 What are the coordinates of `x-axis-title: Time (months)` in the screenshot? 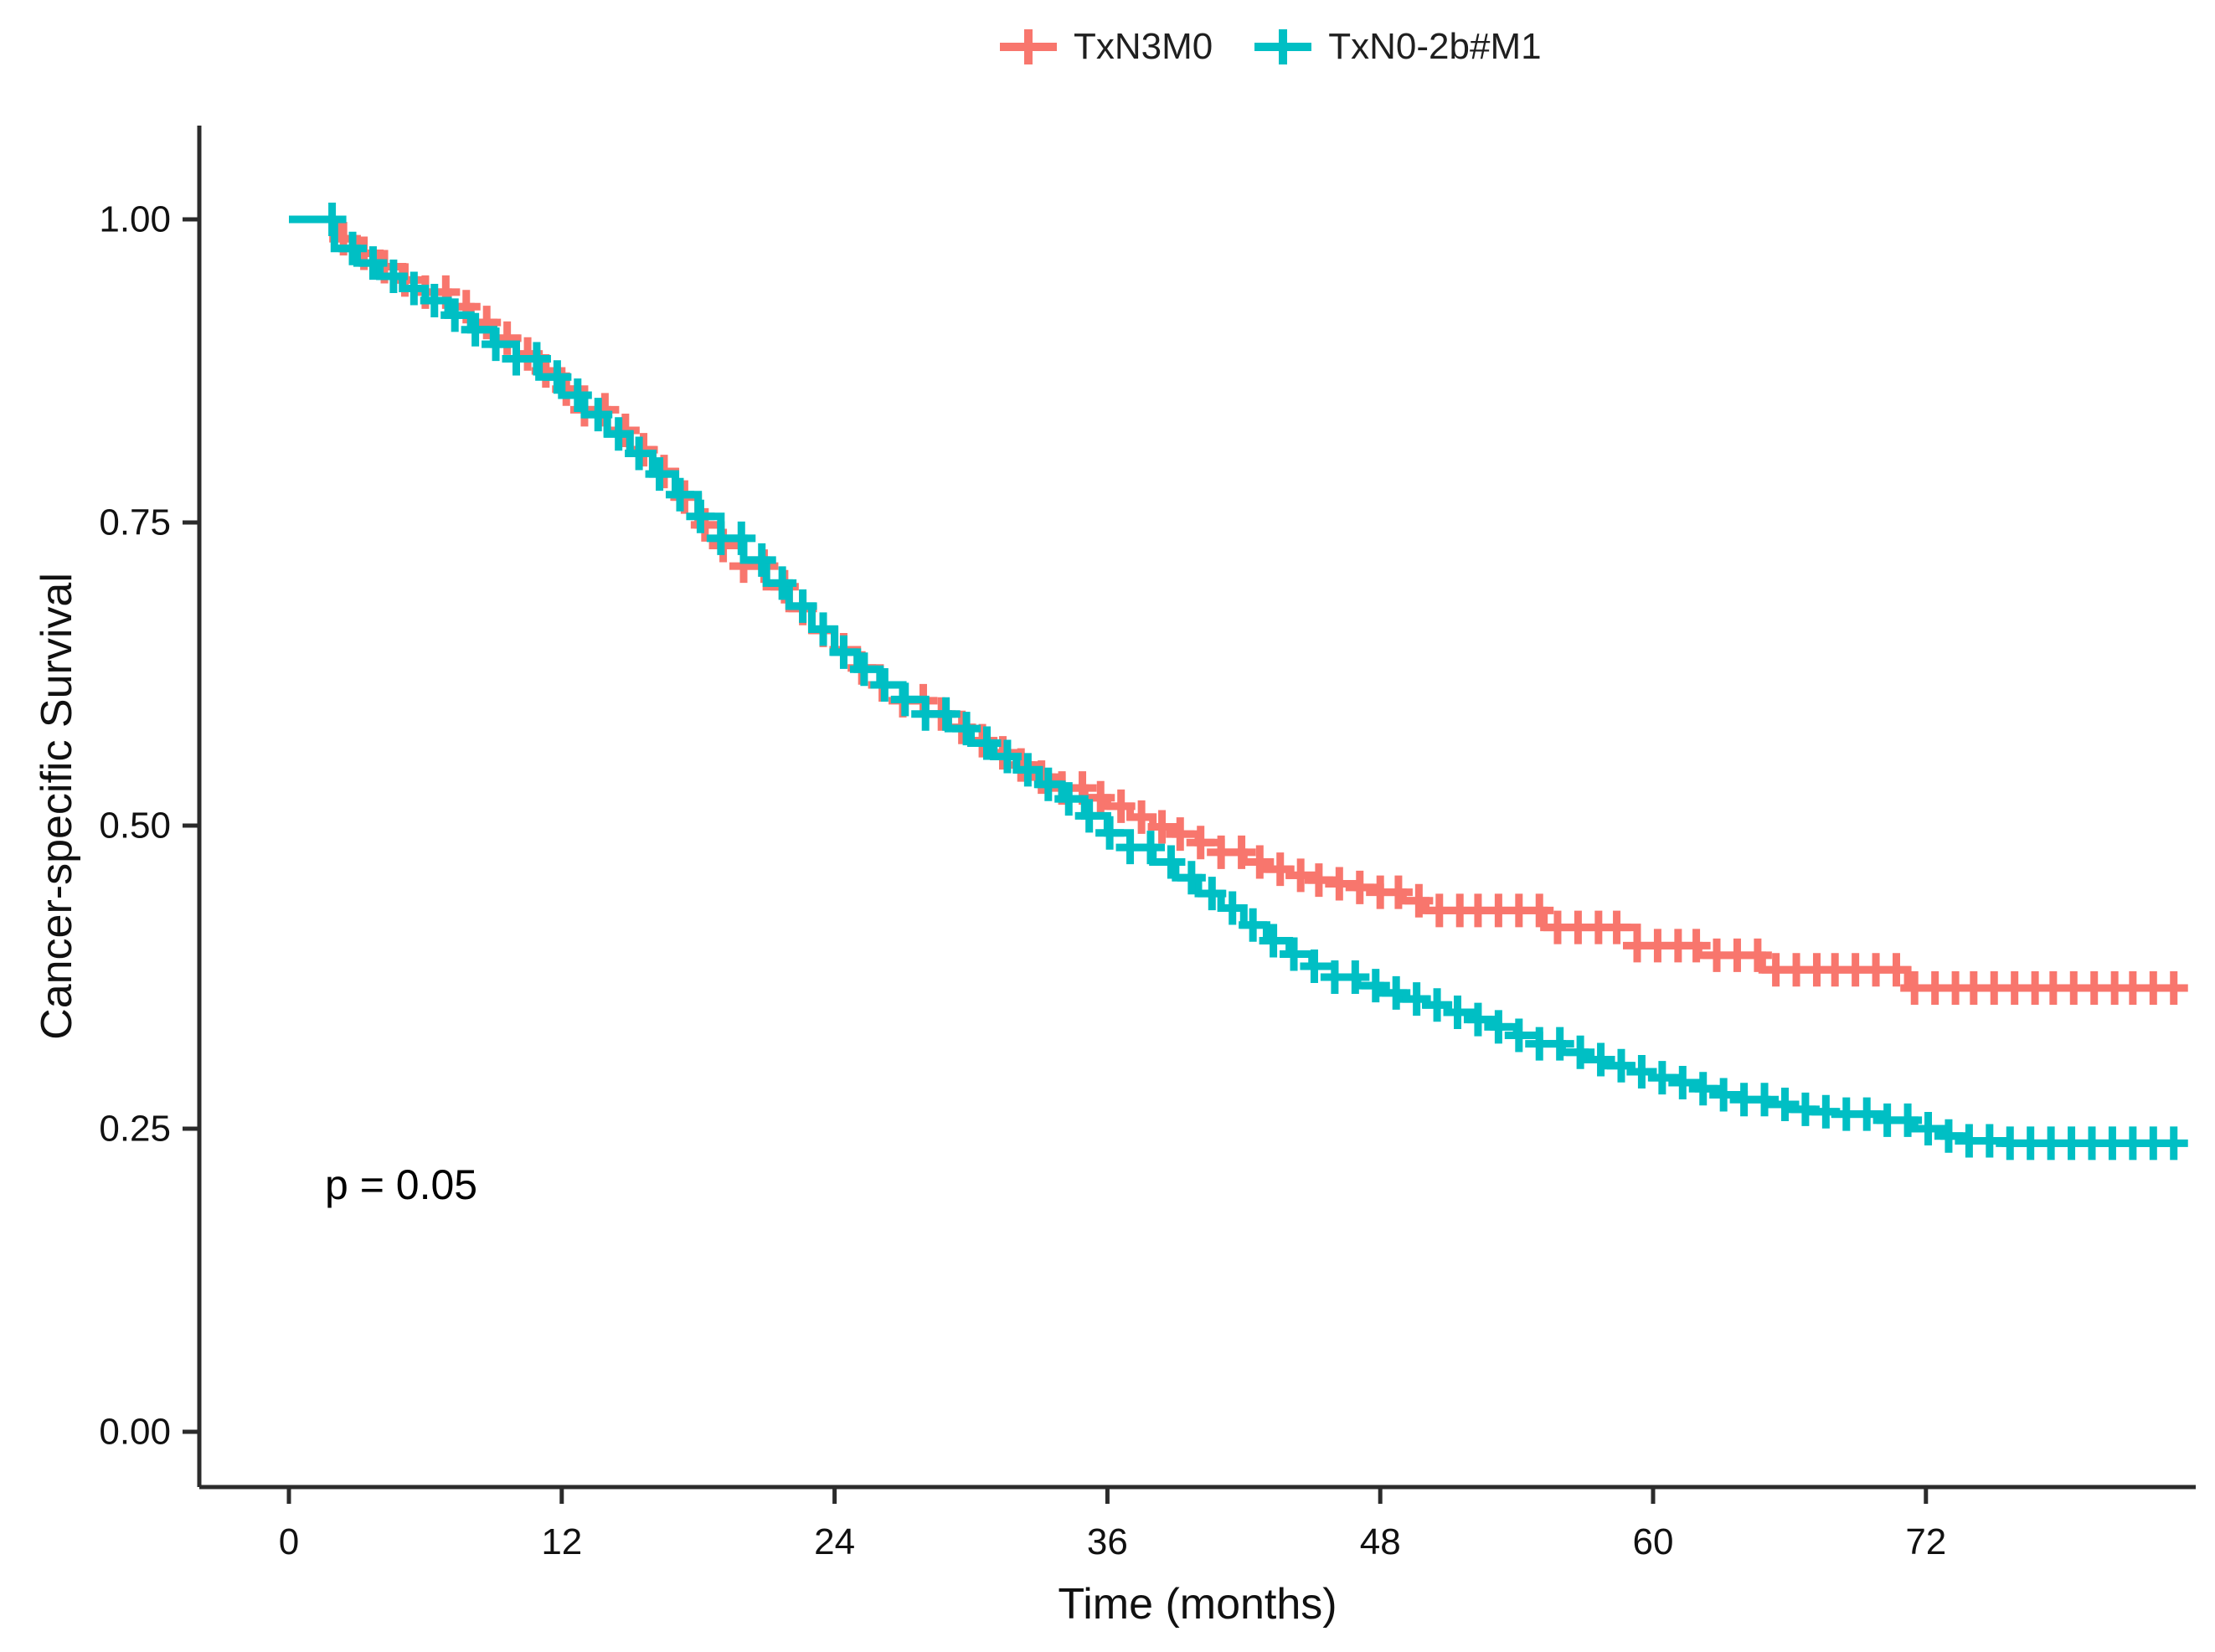 It's located at (1197, 1604).